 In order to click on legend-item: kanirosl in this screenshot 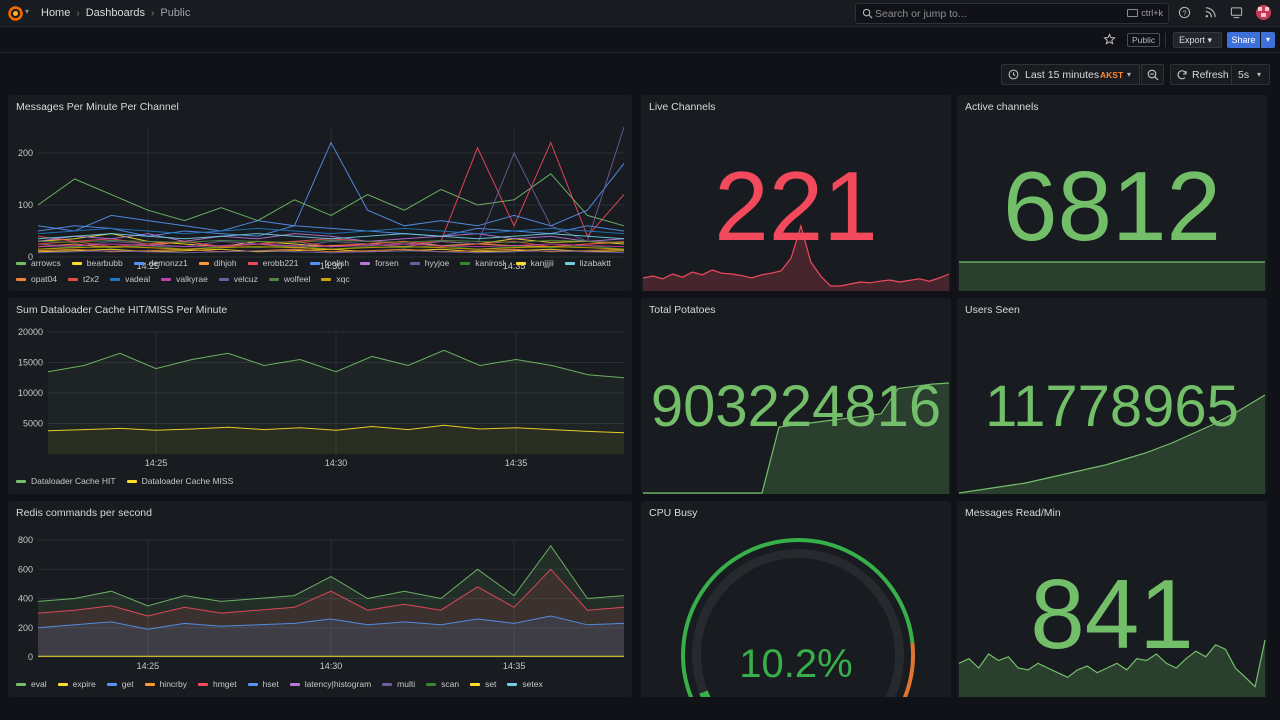, I will do `click(482, 263)`.